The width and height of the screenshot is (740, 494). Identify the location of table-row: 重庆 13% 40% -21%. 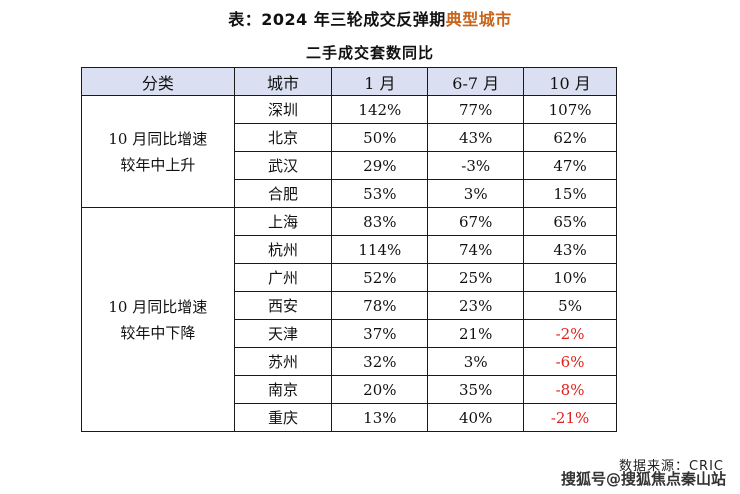
(349, 417).